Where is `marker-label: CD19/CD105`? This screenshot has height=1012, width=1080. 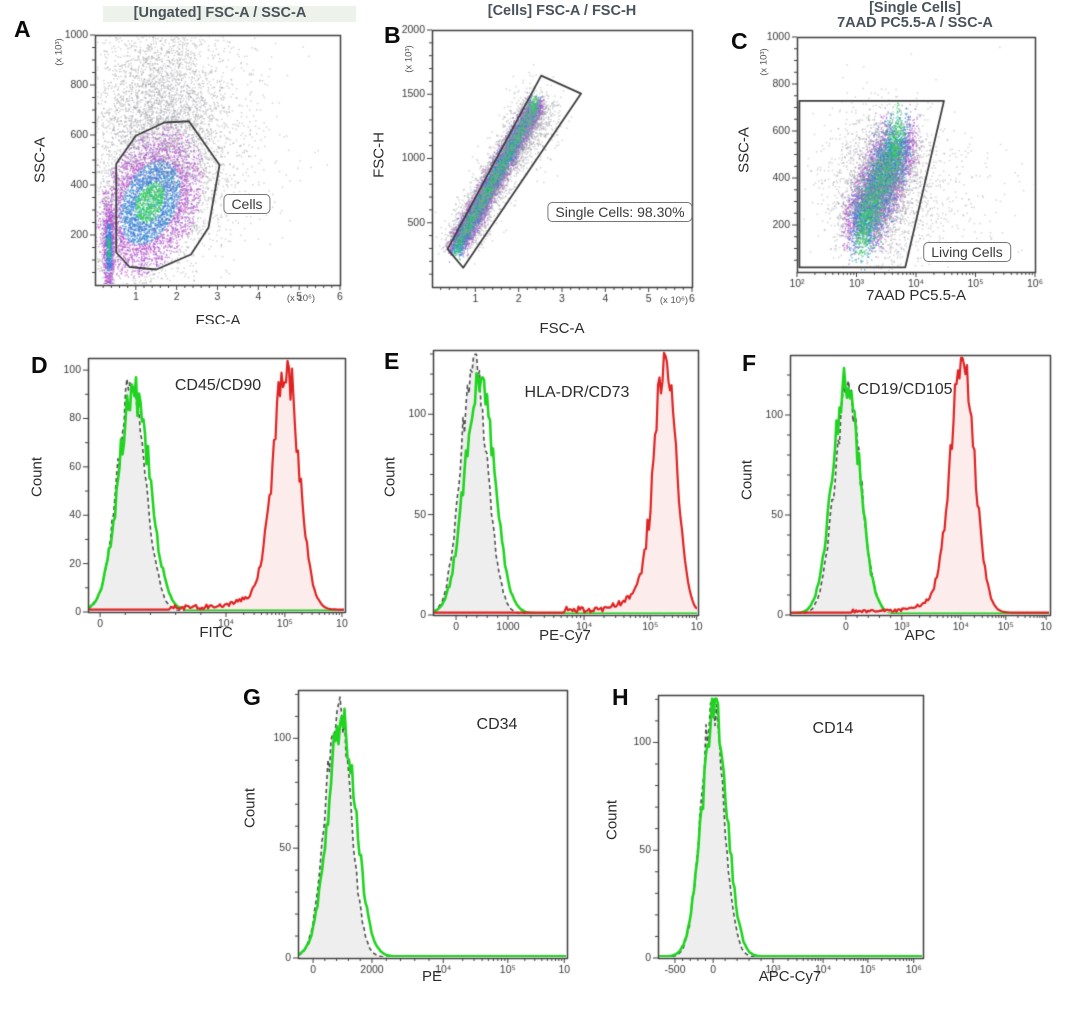 marker-label: CD19/CD105 is located at coordinates (905, 389).